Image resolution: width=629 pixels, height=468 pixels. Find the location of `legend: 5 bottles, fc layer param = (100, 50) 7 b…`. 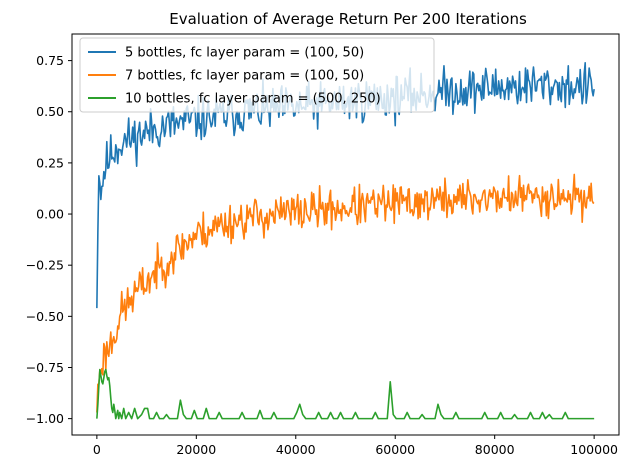

legend: 5 bottles, fc layer param = (100, 50) 7 b… is located at coordinates (257, 75).